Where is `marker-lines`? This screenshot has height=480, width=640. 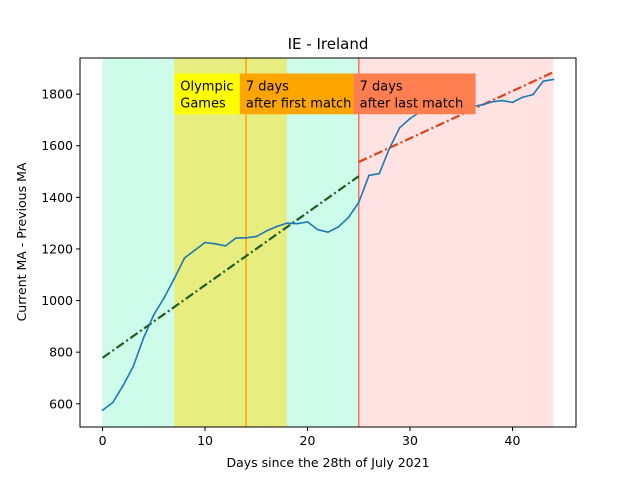 marker-lines is located at coordinates (302, 242).